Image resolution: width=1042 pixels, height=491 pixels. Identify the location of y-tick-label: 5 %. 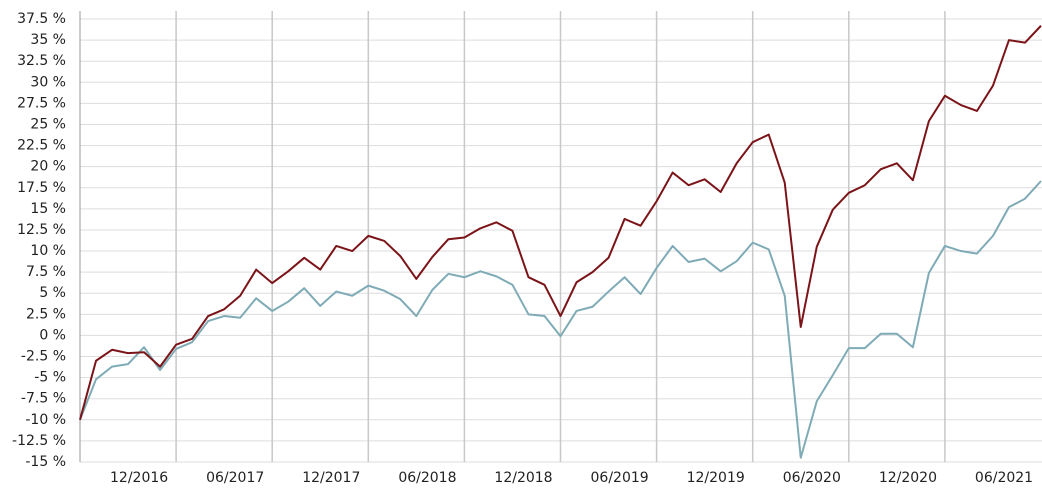
(52, 293).